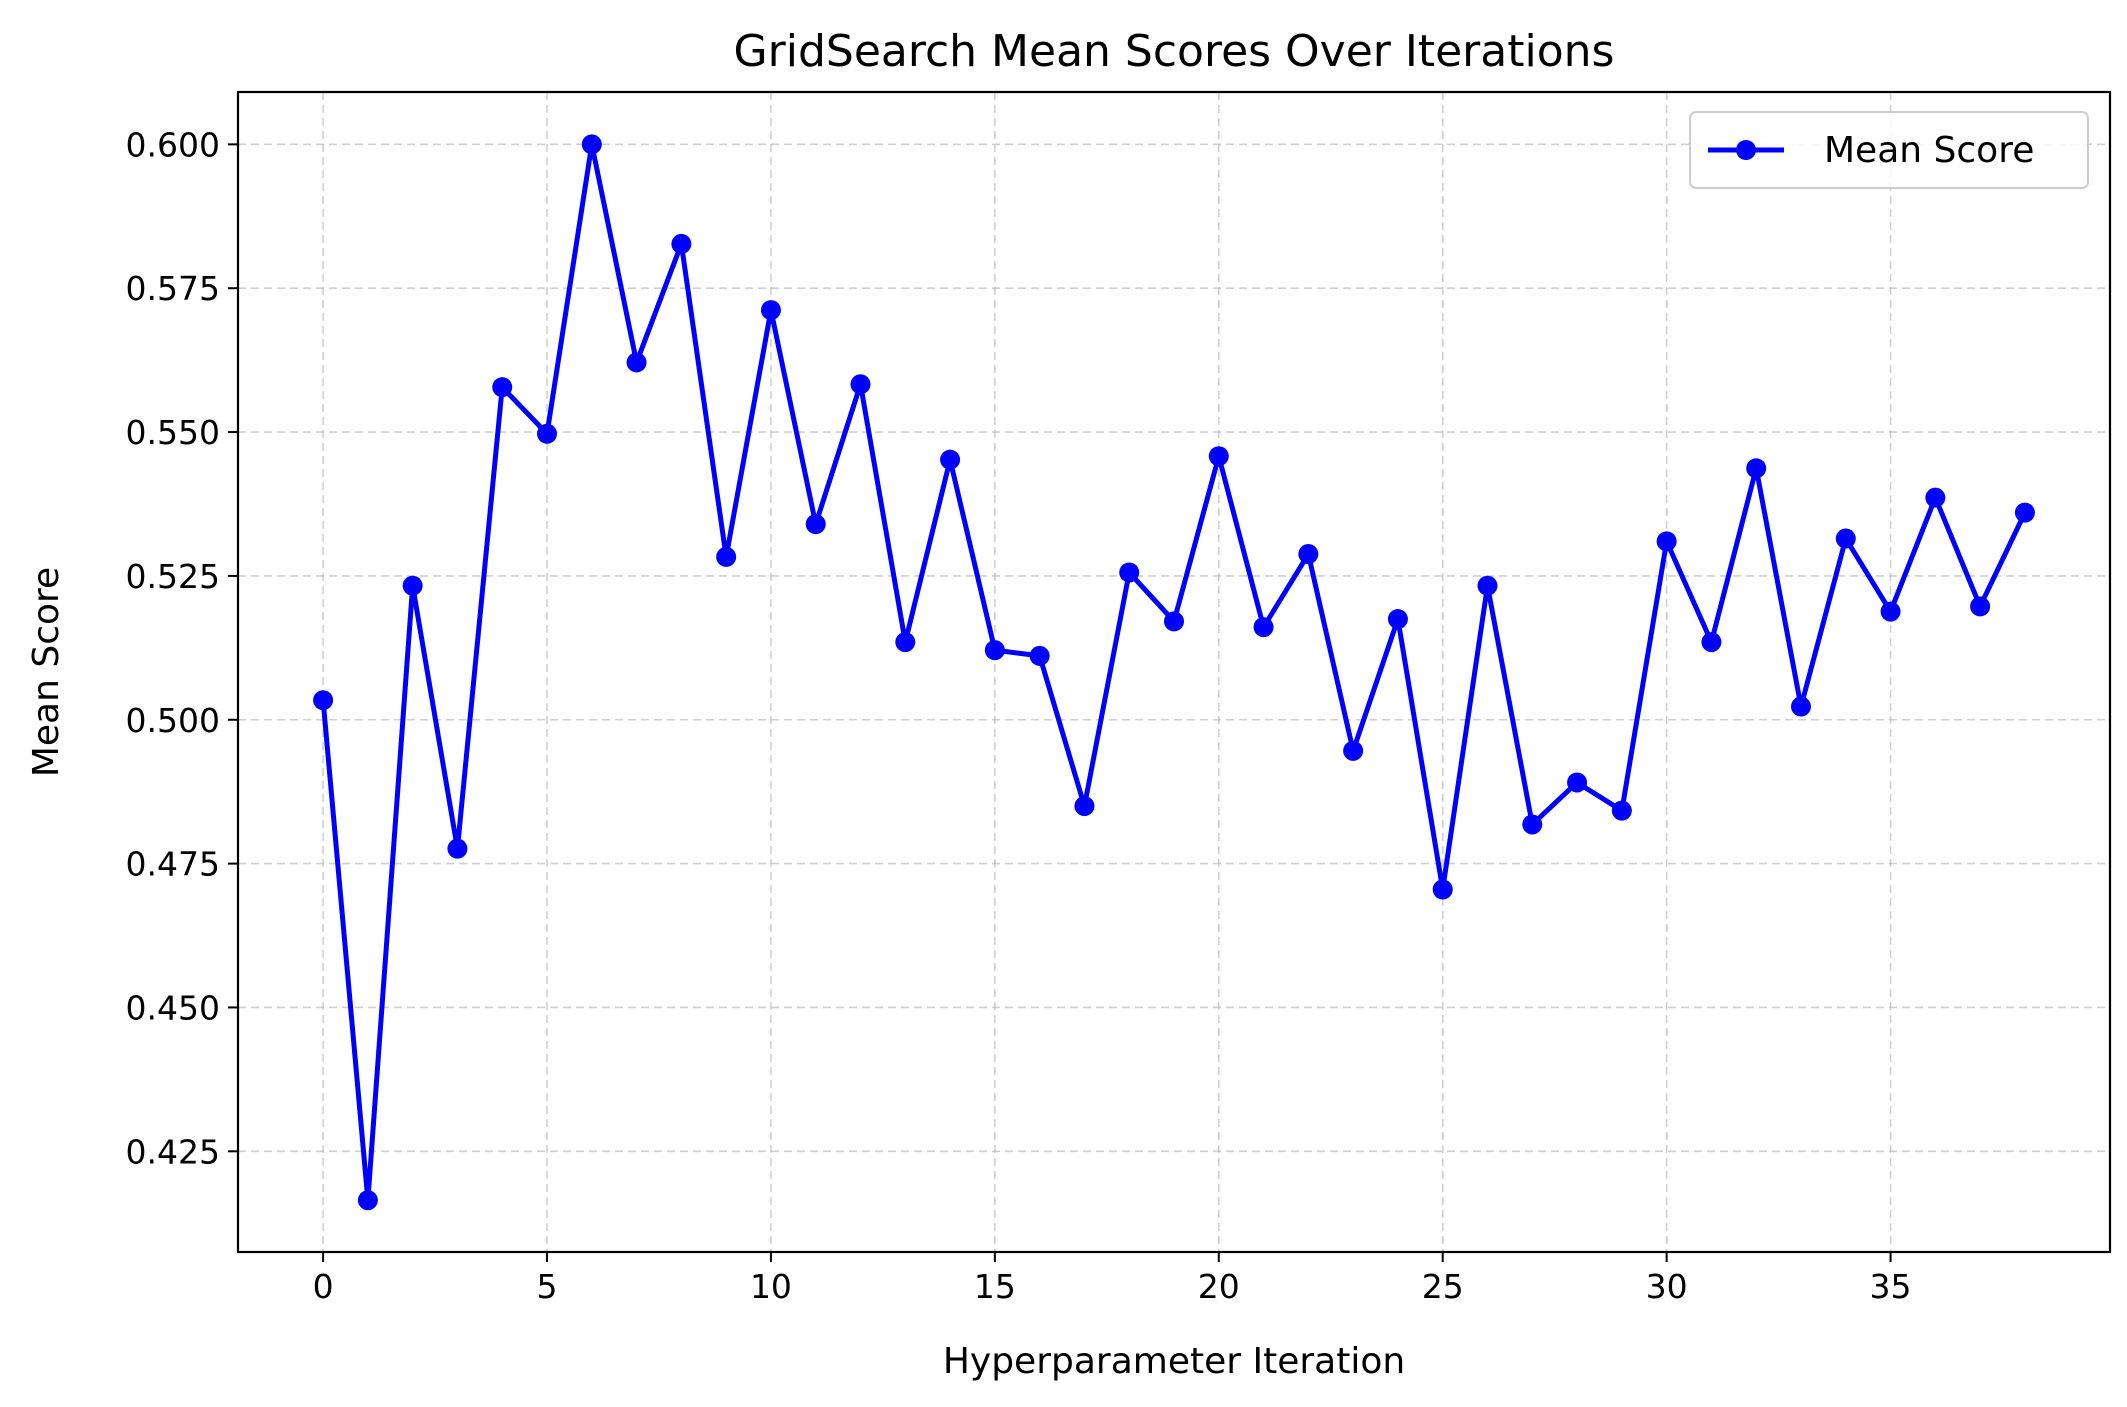 Image resolution: width=2127 pixels, height=1407 pixels. What do you see at coordinates (1667, 1286) in the screenshot?
I see `x-tick-label: 30` at bounding box center [1667, 1286].